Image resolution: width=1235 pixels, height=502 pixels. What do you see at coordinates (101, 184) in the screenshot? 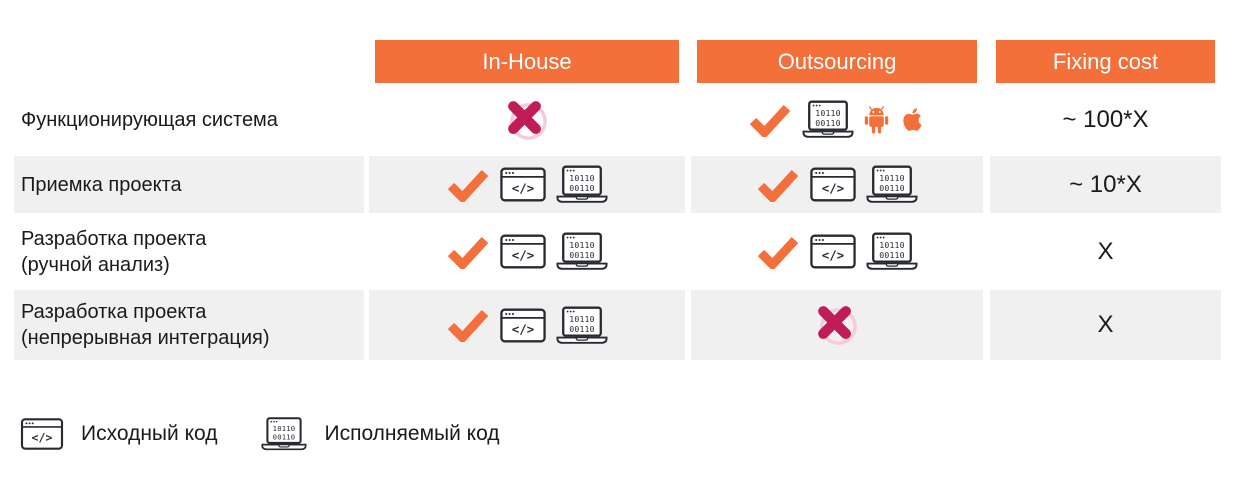
I see `row-label-line: Приемка проекта` at bounding box center [101, 184].